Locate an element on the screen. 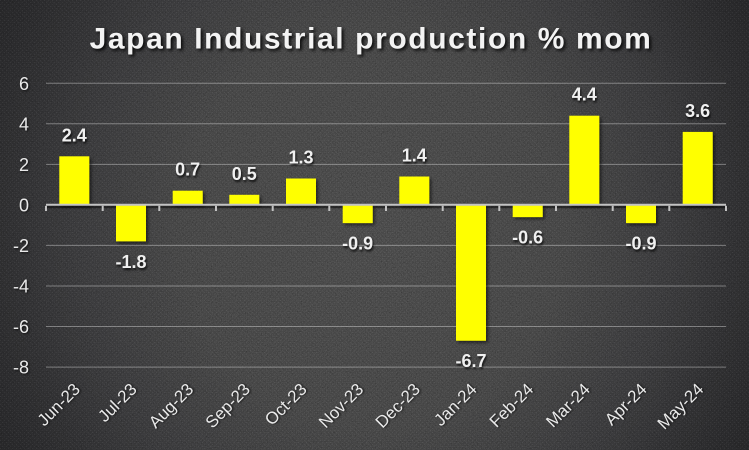 The width and height of the screenshot is (749, 450). svg-text: 1.4 is located at coordinates (414, 156).